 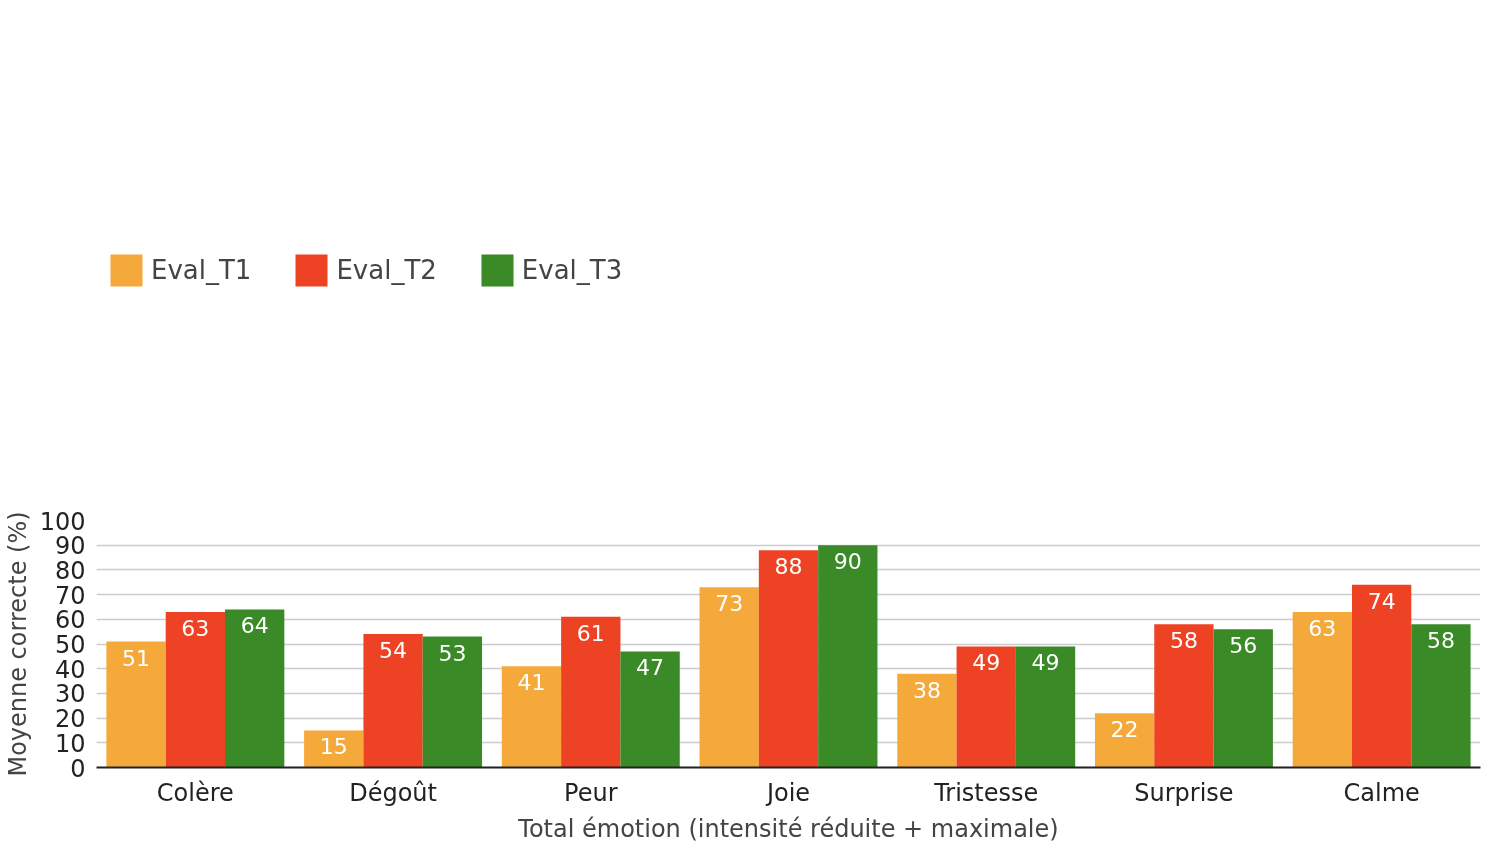 I want to click on data-label: 90, so click(x=847, y=562).